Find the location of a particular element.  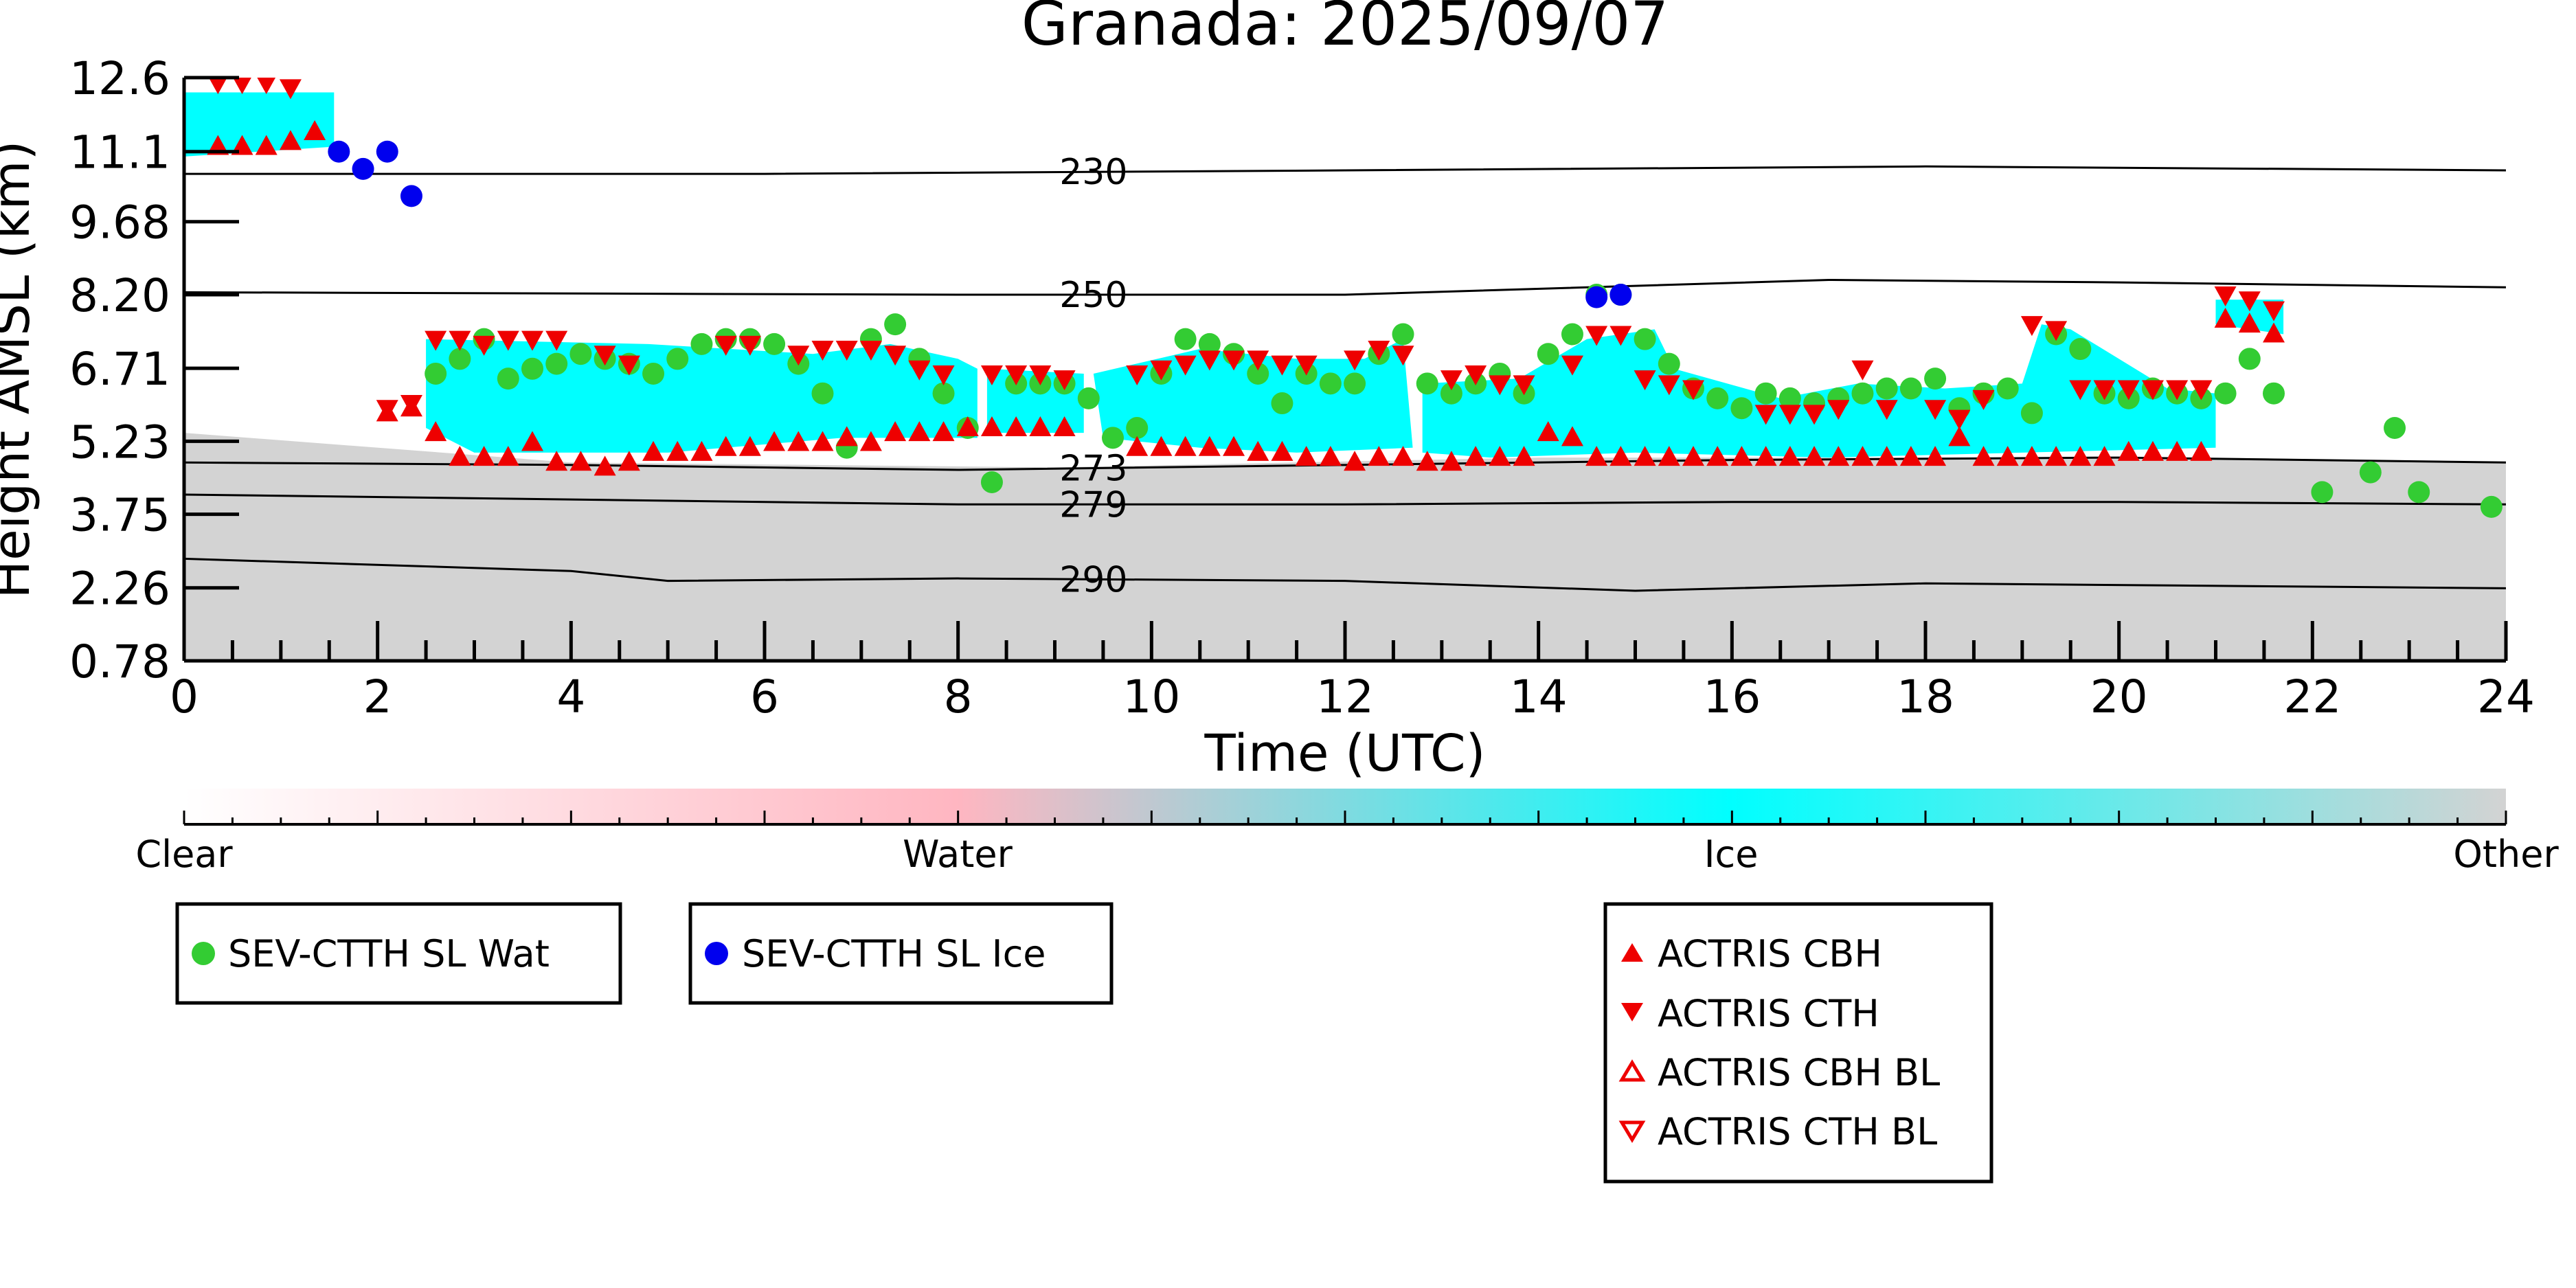

colorbar-label-other: Other is located at coordinates (2506, 854).